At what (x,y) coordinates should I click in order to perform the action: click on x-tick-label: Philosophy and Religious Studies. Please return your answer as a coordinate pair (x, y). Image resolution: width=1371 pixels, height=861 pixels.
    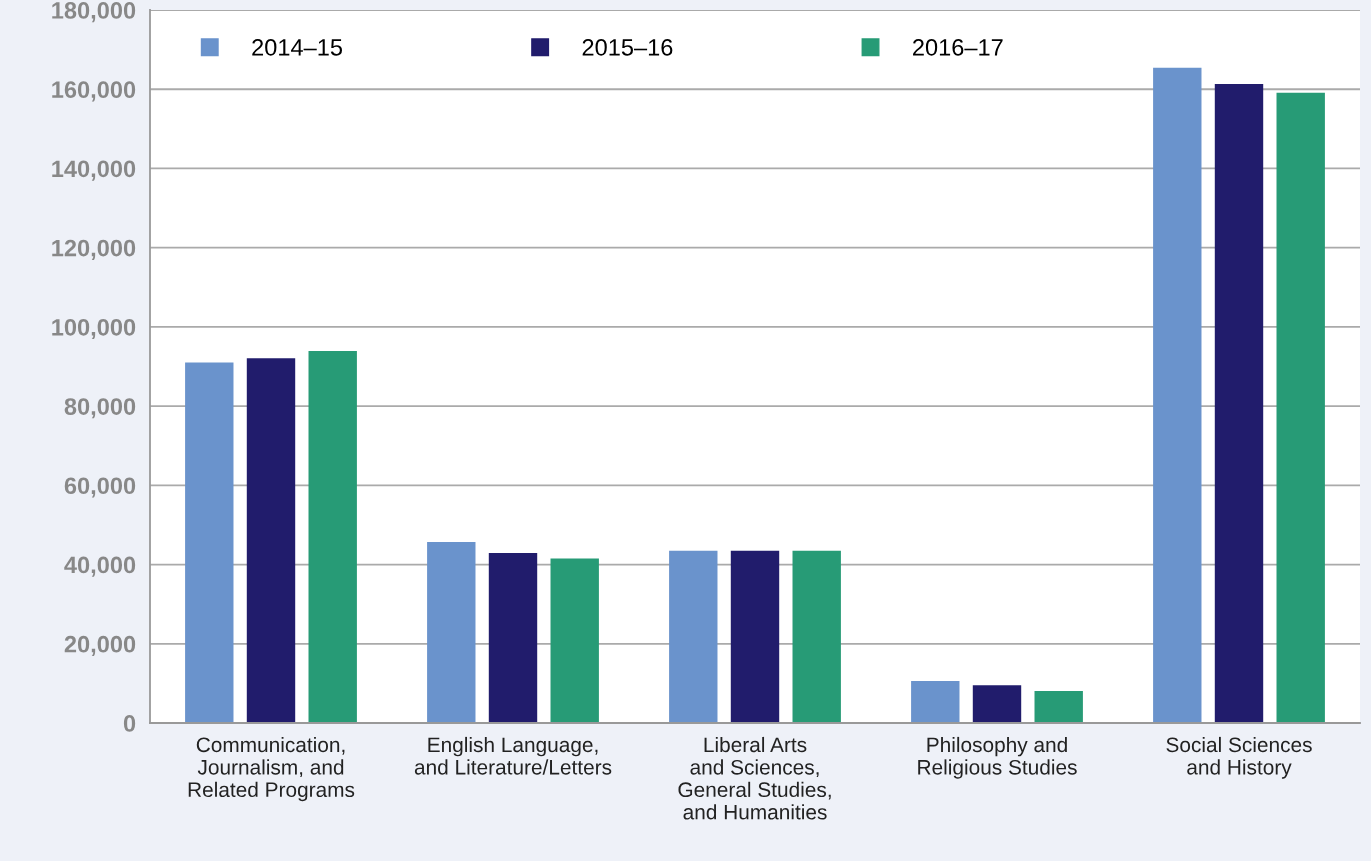
    Looking at the image, I should click on (997, 757).